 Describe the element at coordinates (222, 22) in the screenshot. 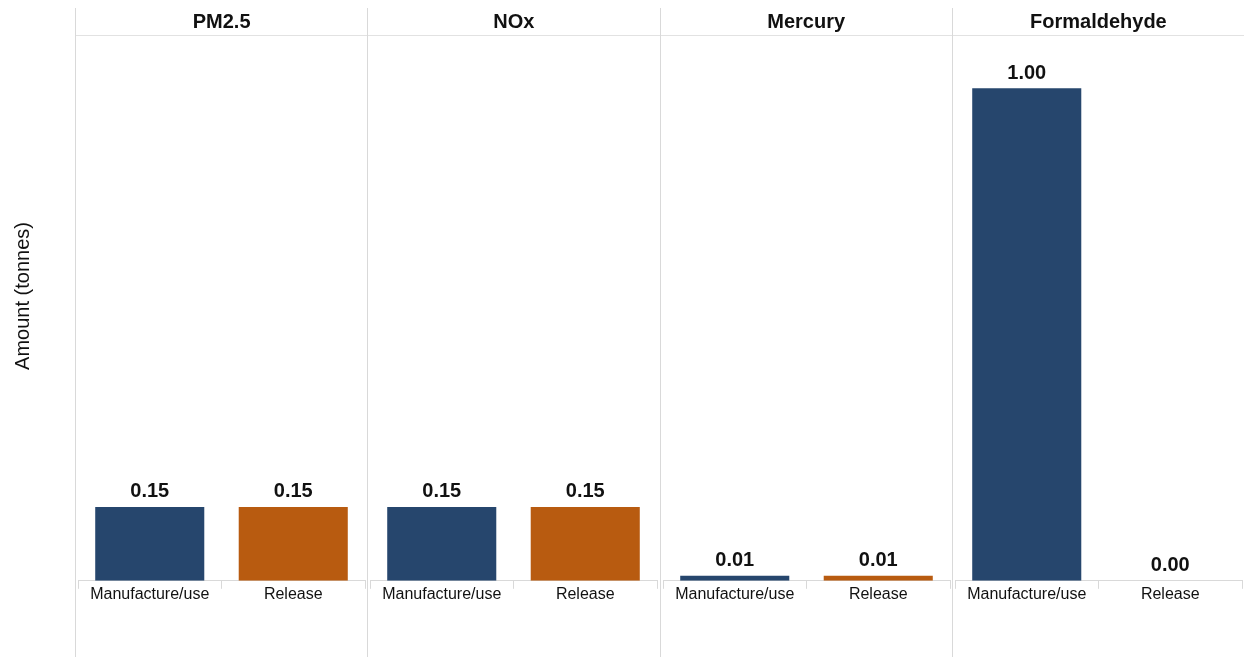

I see `chart-title: PM2.5` at that location.